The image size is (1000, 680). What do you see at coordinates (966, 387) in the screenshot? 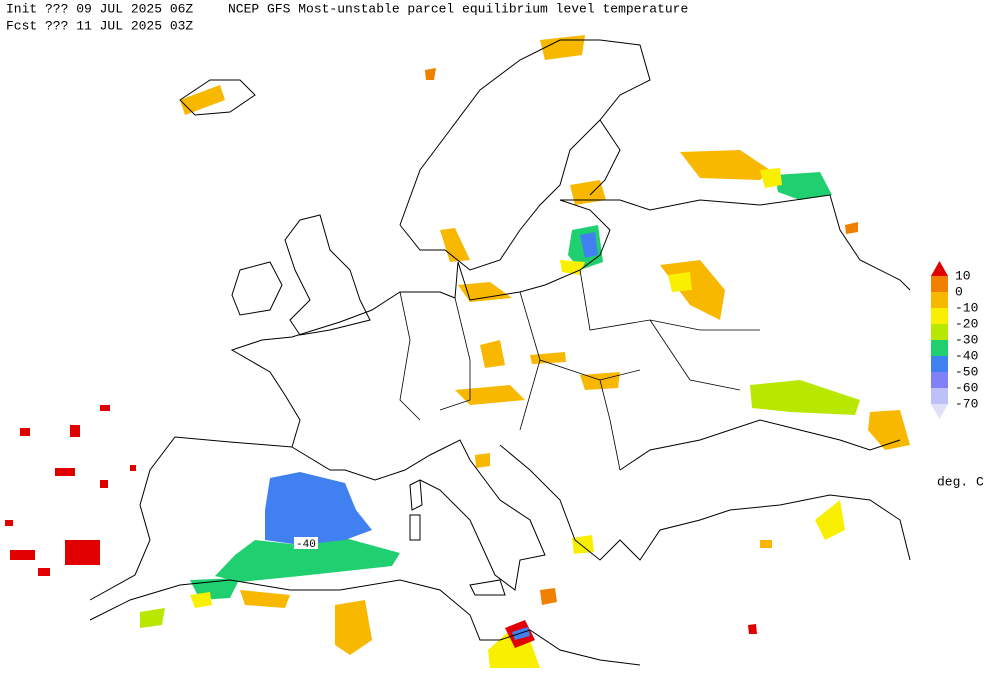
I see `colorbar-tick-label: -60` at bounding box center [966, 387].